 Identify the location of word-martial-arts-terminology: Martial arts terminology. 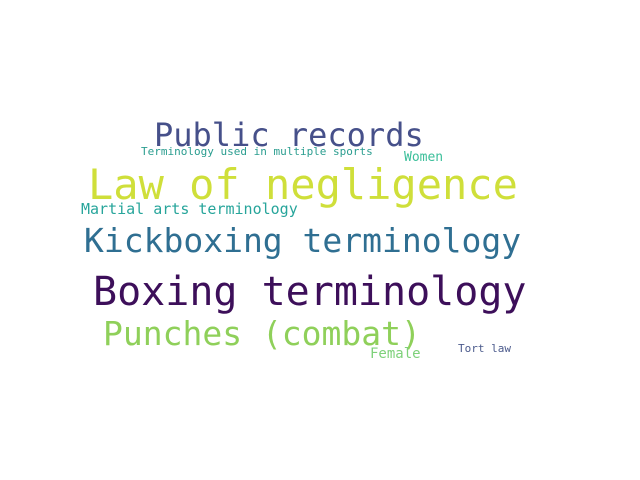
(189, 209).